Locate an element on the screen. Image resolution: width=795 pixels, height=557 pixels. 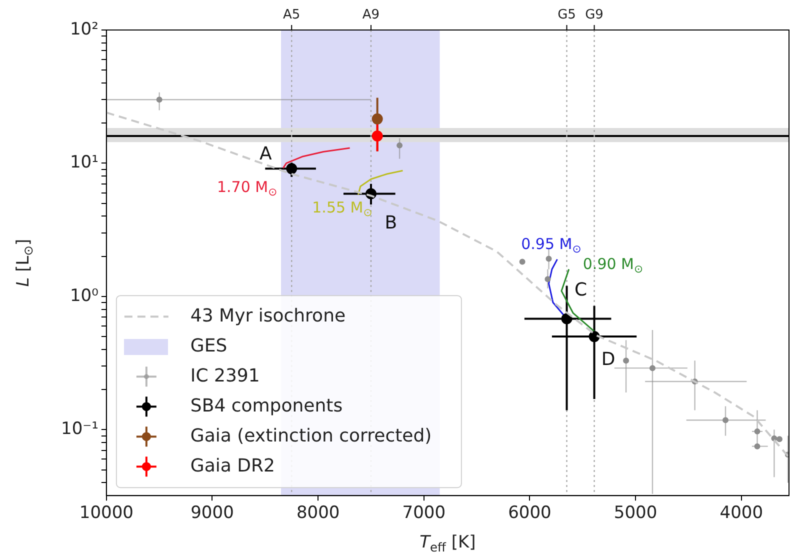
x-tick-label: 9000 is located at coordinates (212, 513).